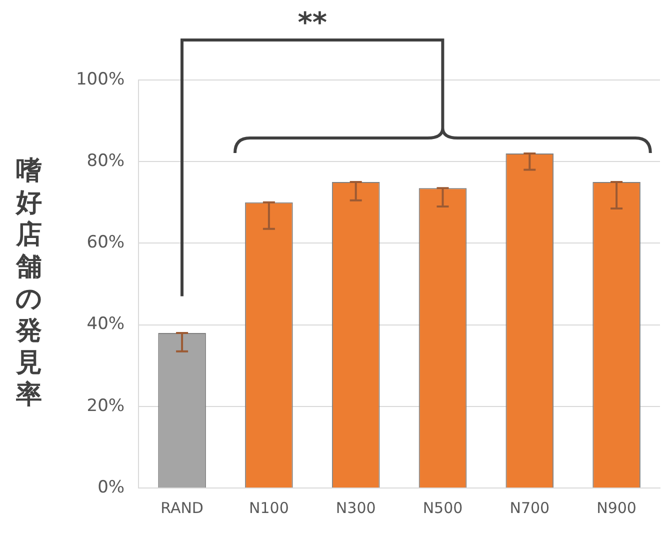 The height and width of the screenshot is (538, 668). What do you see at coordinates (111, 487) in the screenshot?
I see `y-tick-label: 0%` at bounding box center [111, 487].